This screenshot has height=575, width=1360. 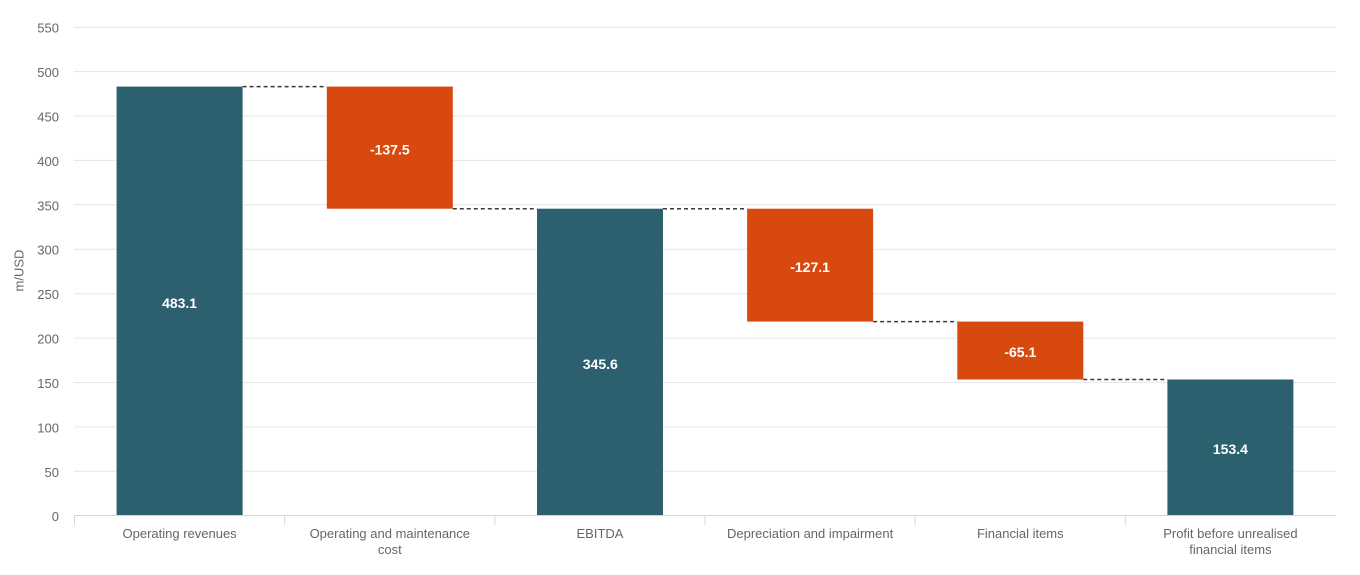 What do you see at coordinates (810, 533) in the screenshot?
I see `svg-text: Depreciation and impairment` at bounding box center [810, 533].